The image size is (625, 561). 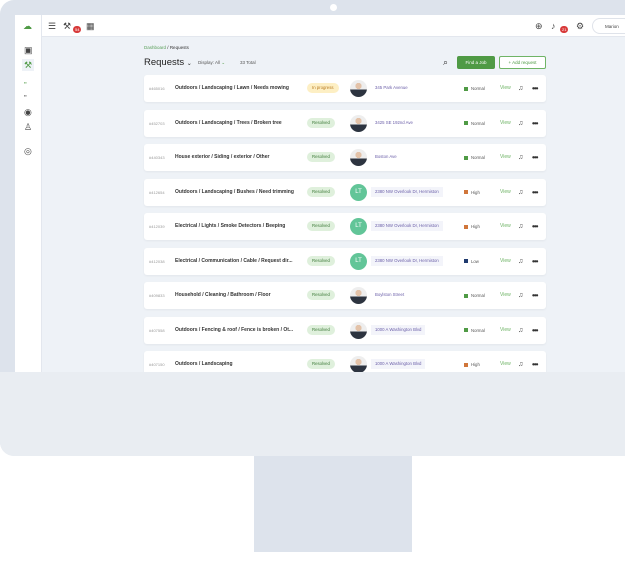 I want to click on total-count: 33 Total, so click(x=248, y=62).